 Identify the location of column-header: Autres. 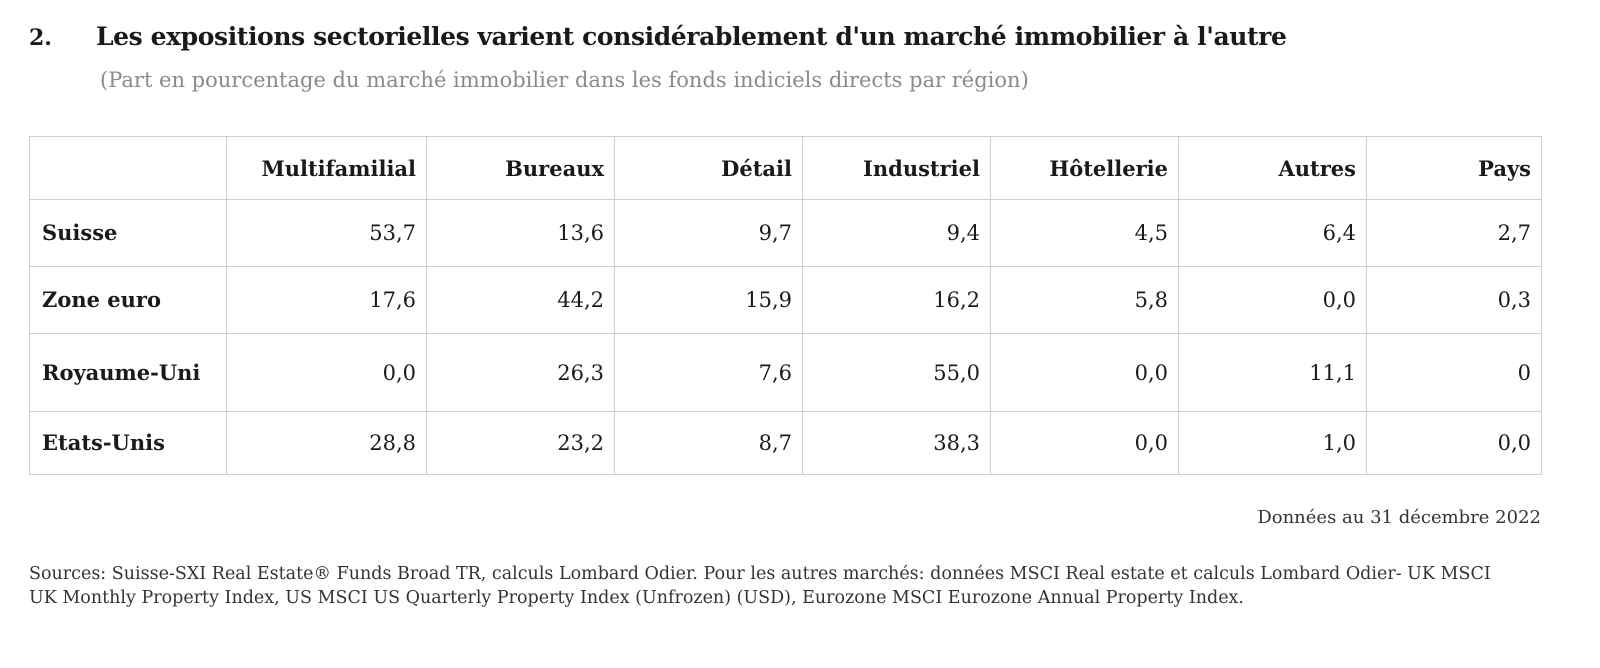
(1272, 168).